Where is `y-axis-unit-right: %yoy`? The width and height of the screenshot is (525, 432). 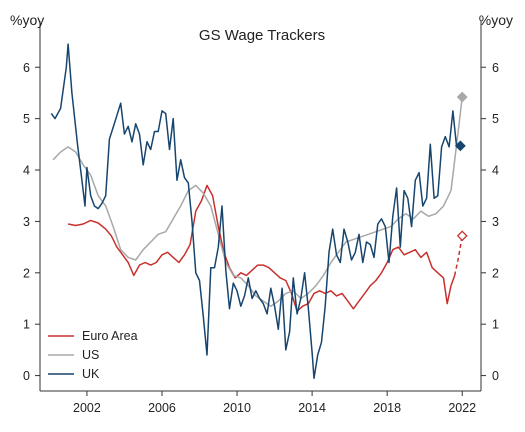 y-axis-unit-right: %yoy is located at coordinates (496, 20).